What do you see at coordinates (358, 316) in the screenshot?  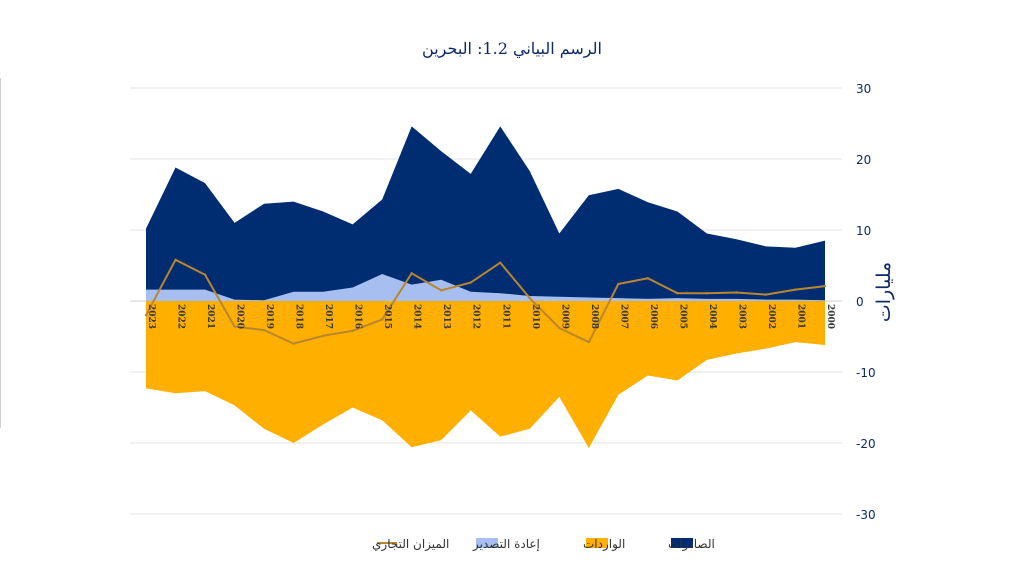 I see `x-tick-label: 2016` at bounding box center [358, 316].